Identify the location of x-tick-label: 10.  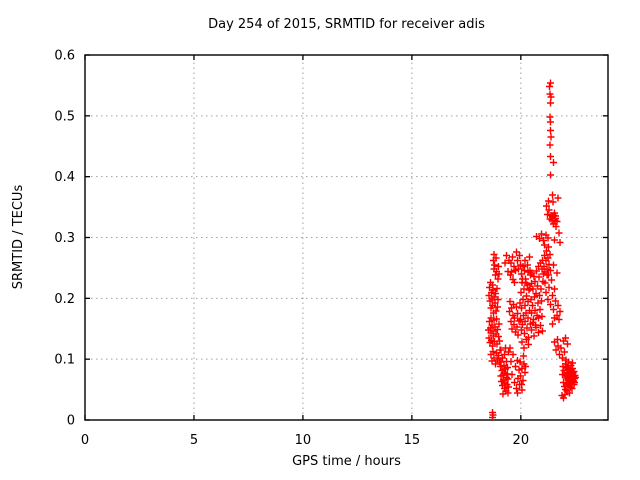
(303, 440).